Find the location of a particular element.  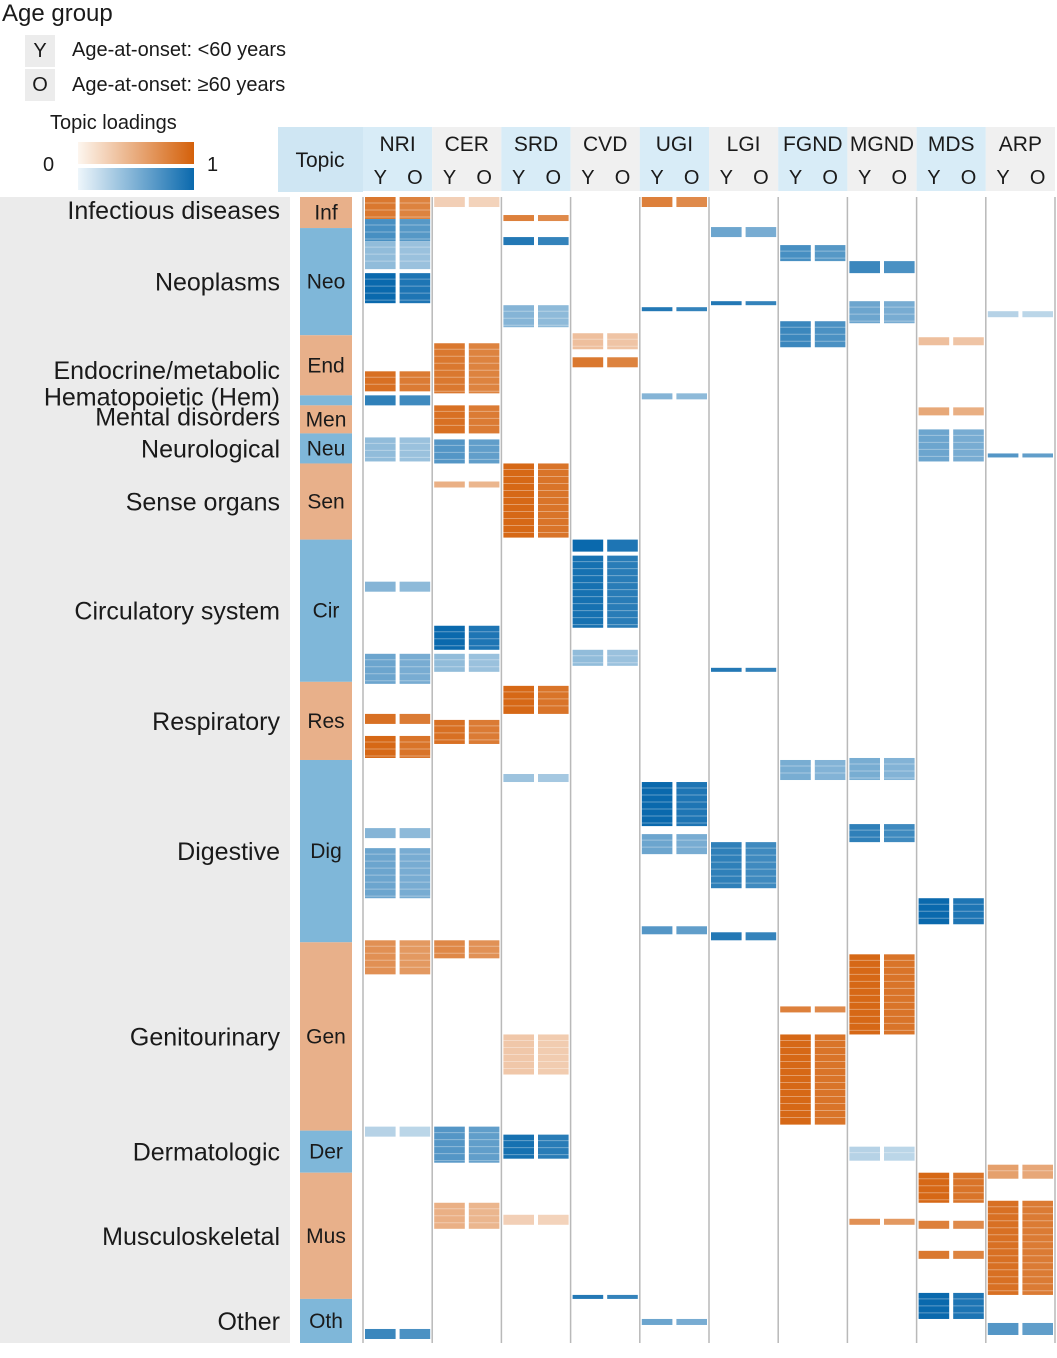

topic-label-nri: NRI is located at coordinates (398, 144).